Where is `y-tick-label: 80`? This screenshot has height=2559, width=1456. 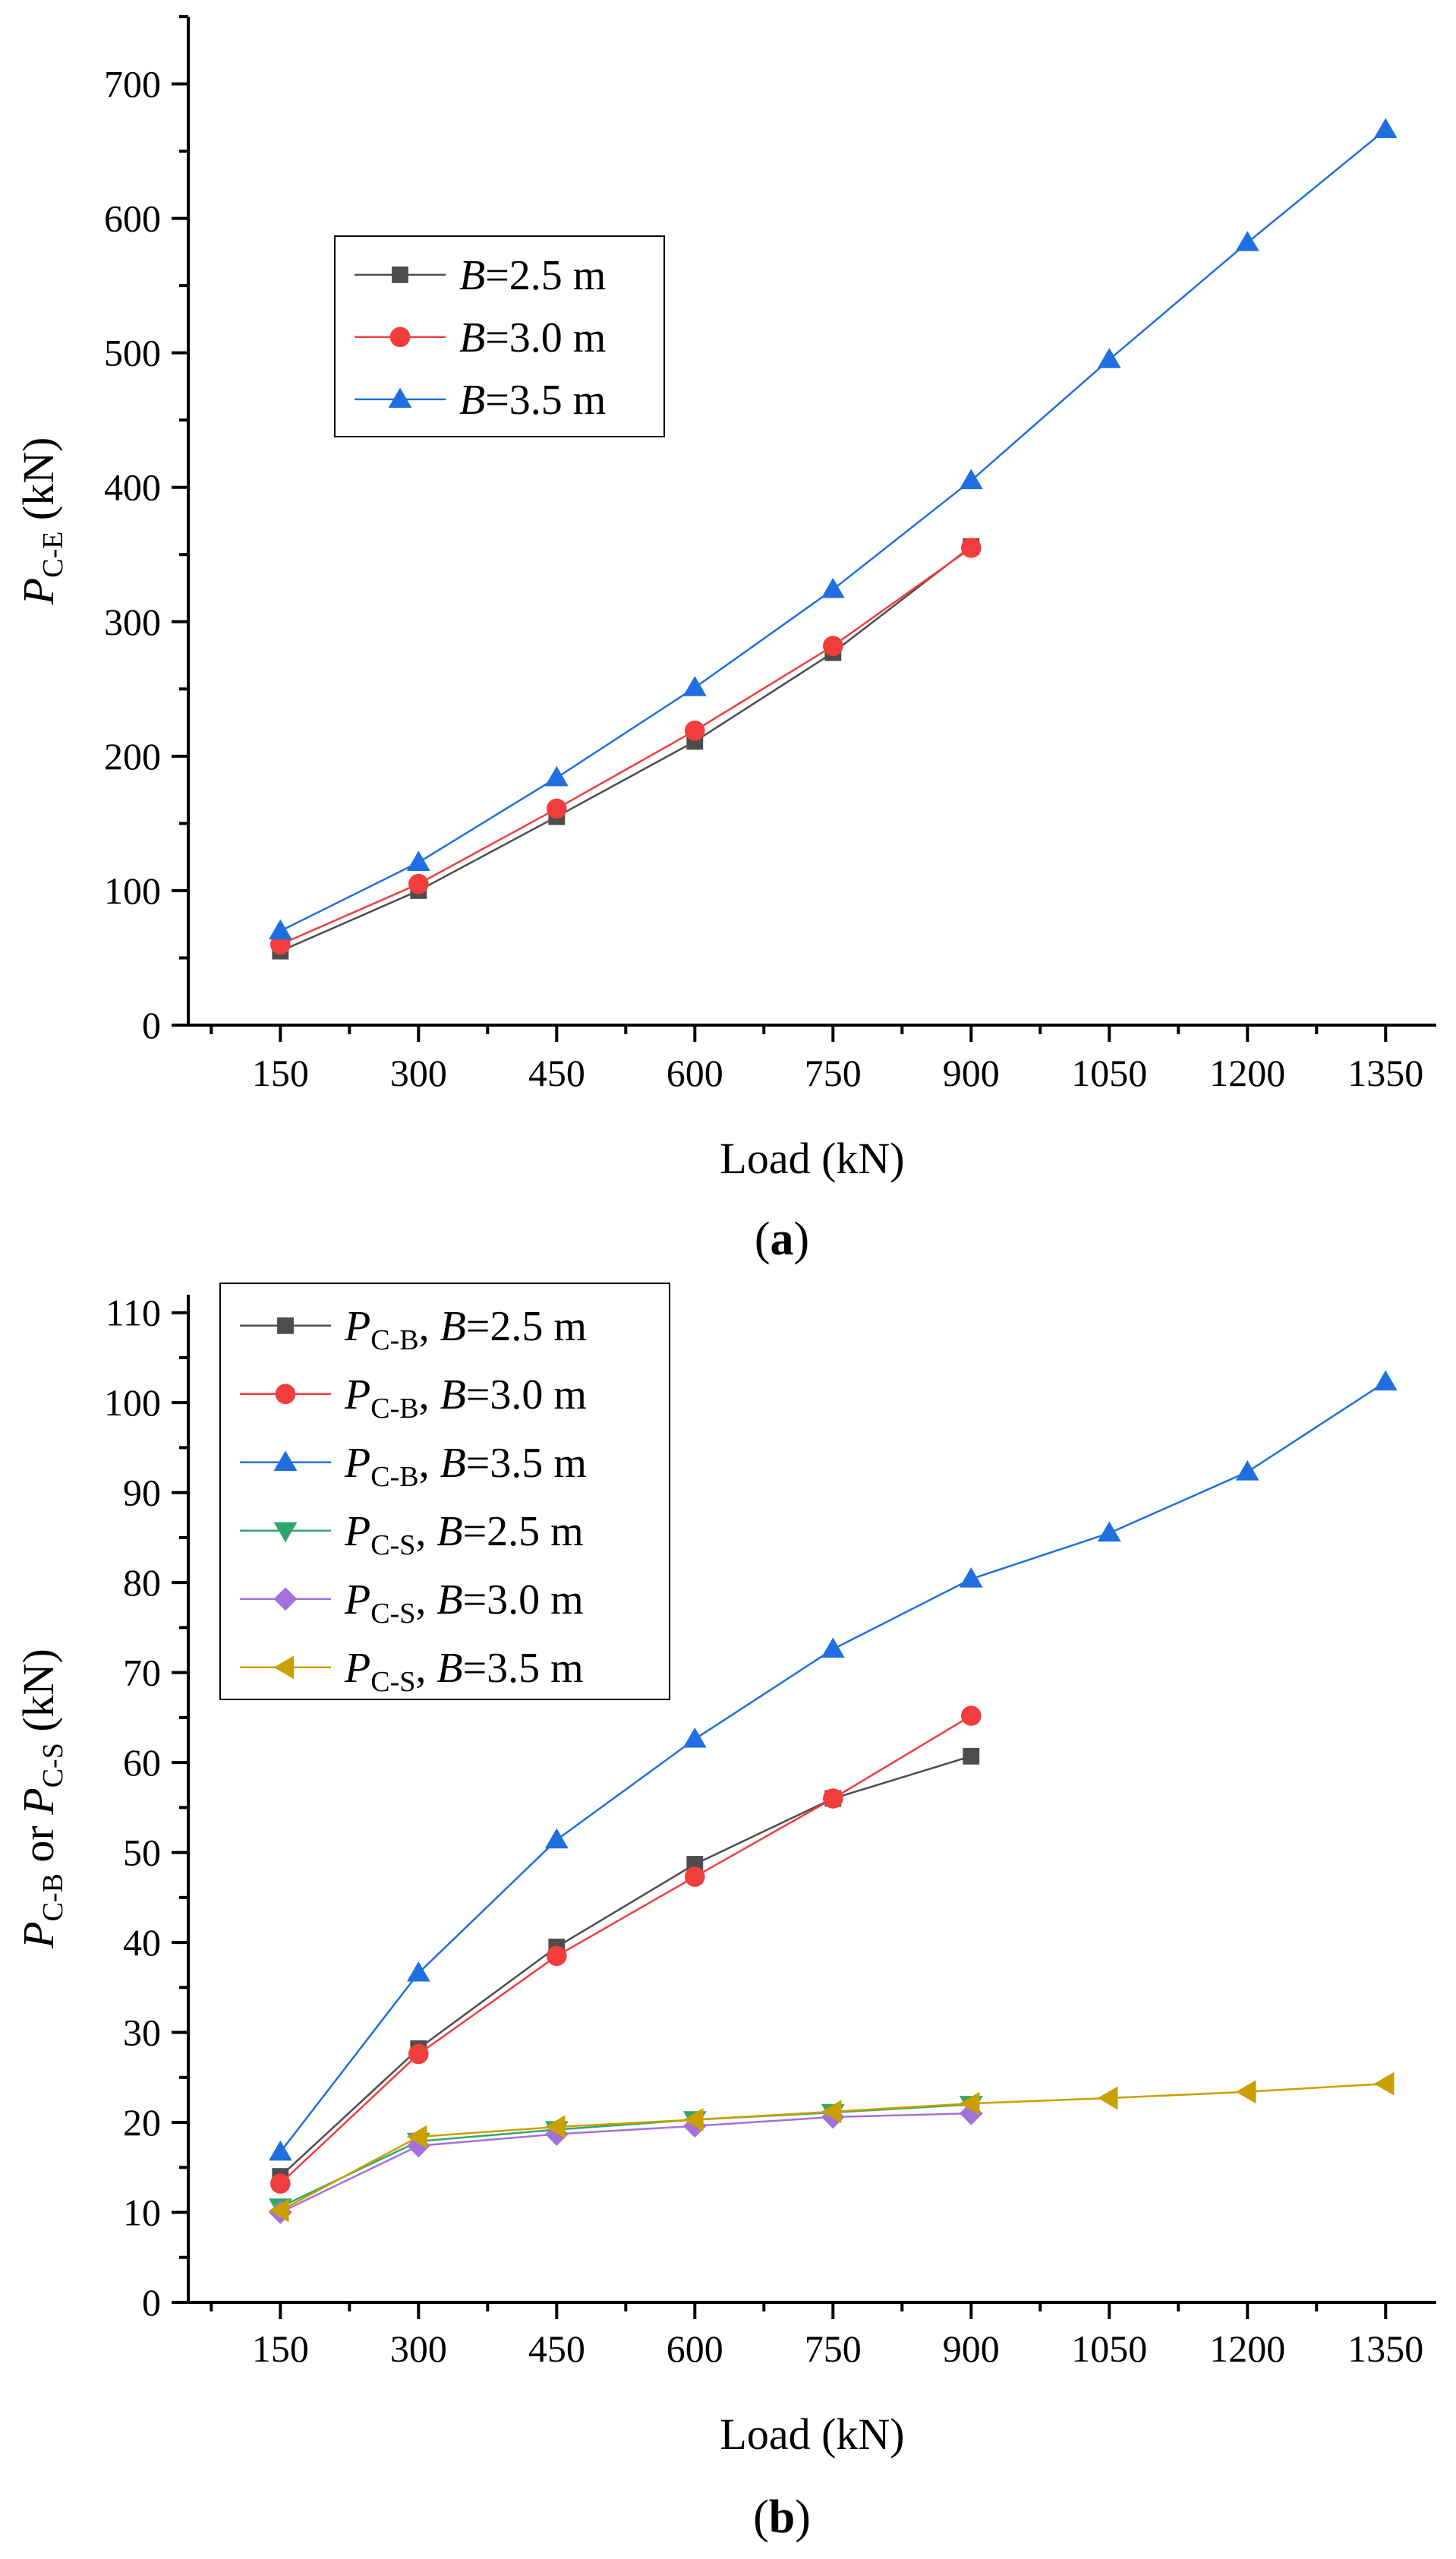 y-tick-label: 80 is located at coordinates (142, 1582).